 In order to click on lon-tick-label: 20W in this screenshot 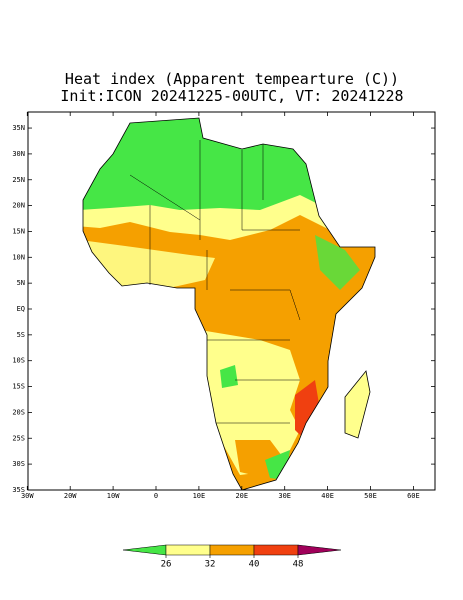, I will do `click(70, 496)`.